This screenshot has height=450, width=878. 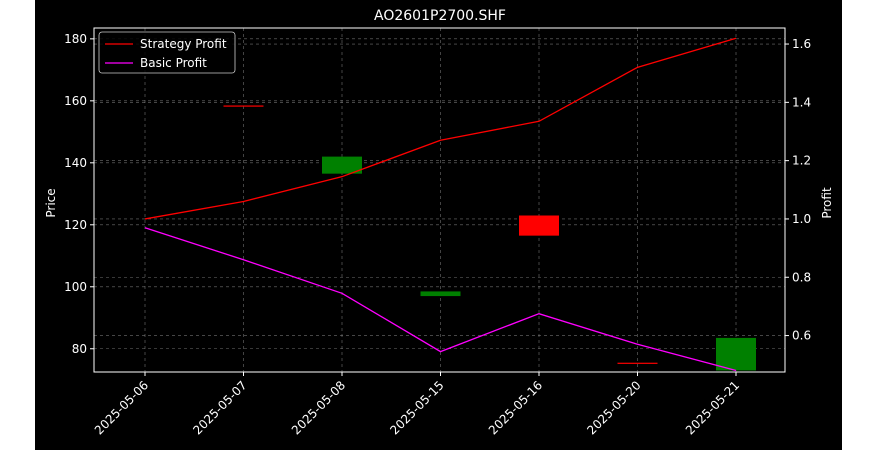 What do you see at coordinates (51, 202) in the screenshot?
I see `y-axis-left-label: Price` at bounding box center [51, 202].